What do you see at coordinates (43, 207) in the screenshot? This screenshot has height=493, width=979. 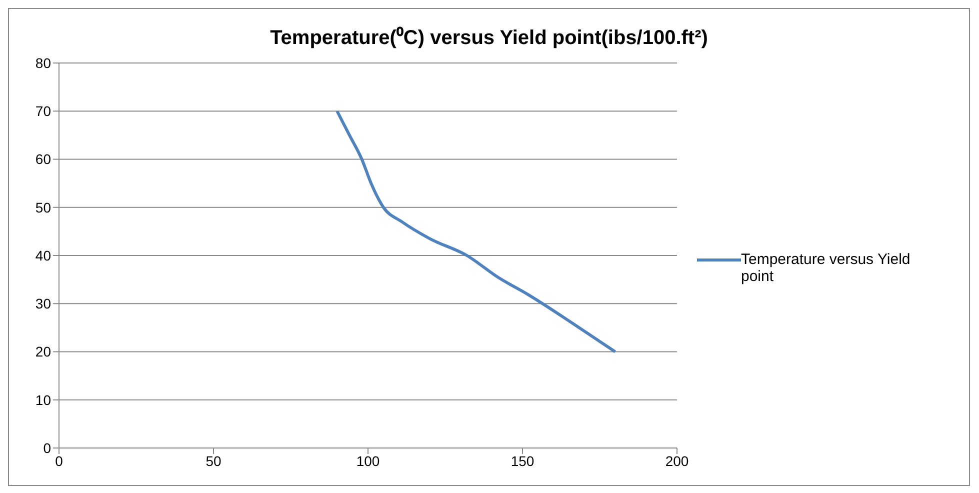 I see `y-tick-label: 50` at bounding box center [43, 207].